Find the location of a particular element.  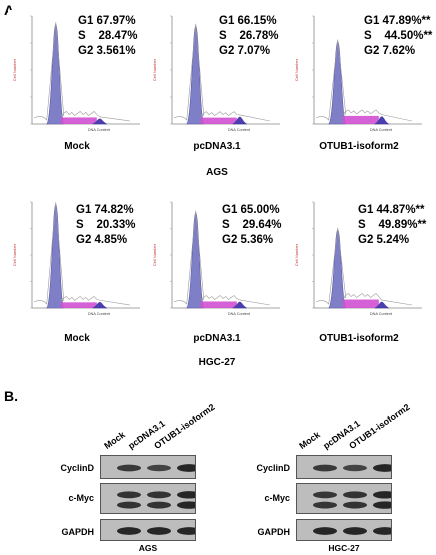

histogram-ags-otub1: Cell Number DNA Content is located at coordinates (360, 73).